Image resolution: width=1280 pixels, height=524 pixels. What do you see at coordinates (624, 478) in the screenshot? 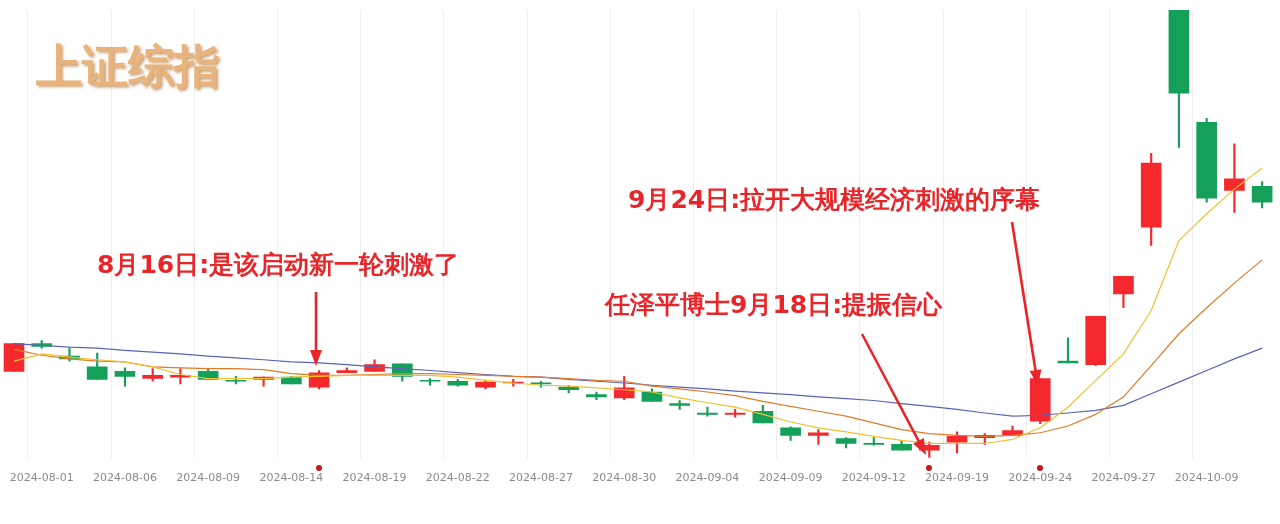
I see `x-tick-label: 2024-08-30` at bounding box center [624, 478].